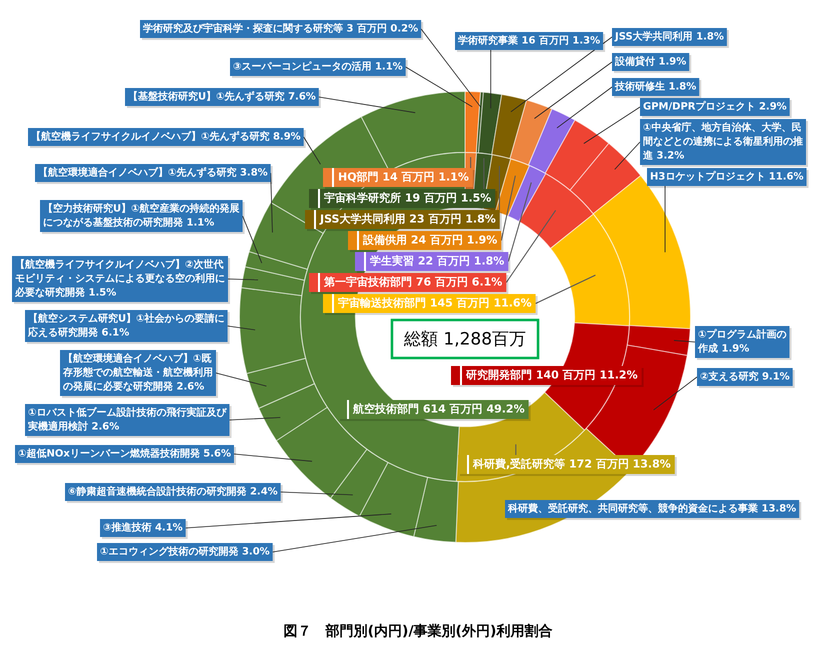  I want to click on legend-label: 科研費,受託研究等 172 百万円 13.8%, so click(571, 463).